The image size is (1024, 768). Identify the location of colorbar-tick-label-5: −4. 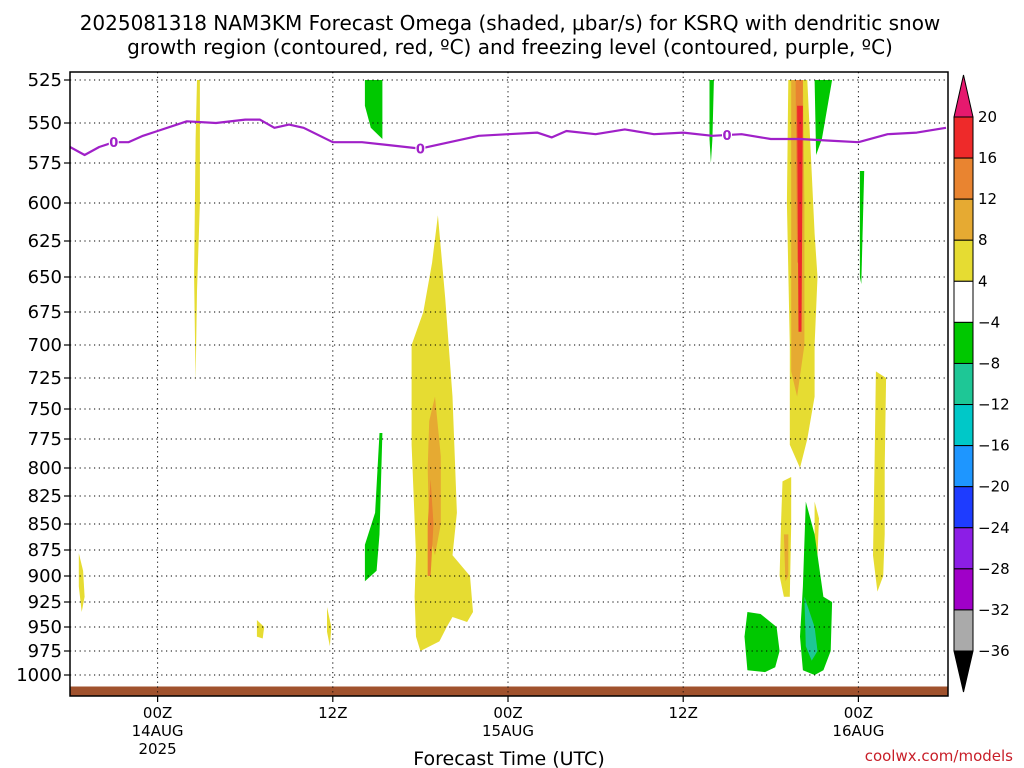
(989, 322).